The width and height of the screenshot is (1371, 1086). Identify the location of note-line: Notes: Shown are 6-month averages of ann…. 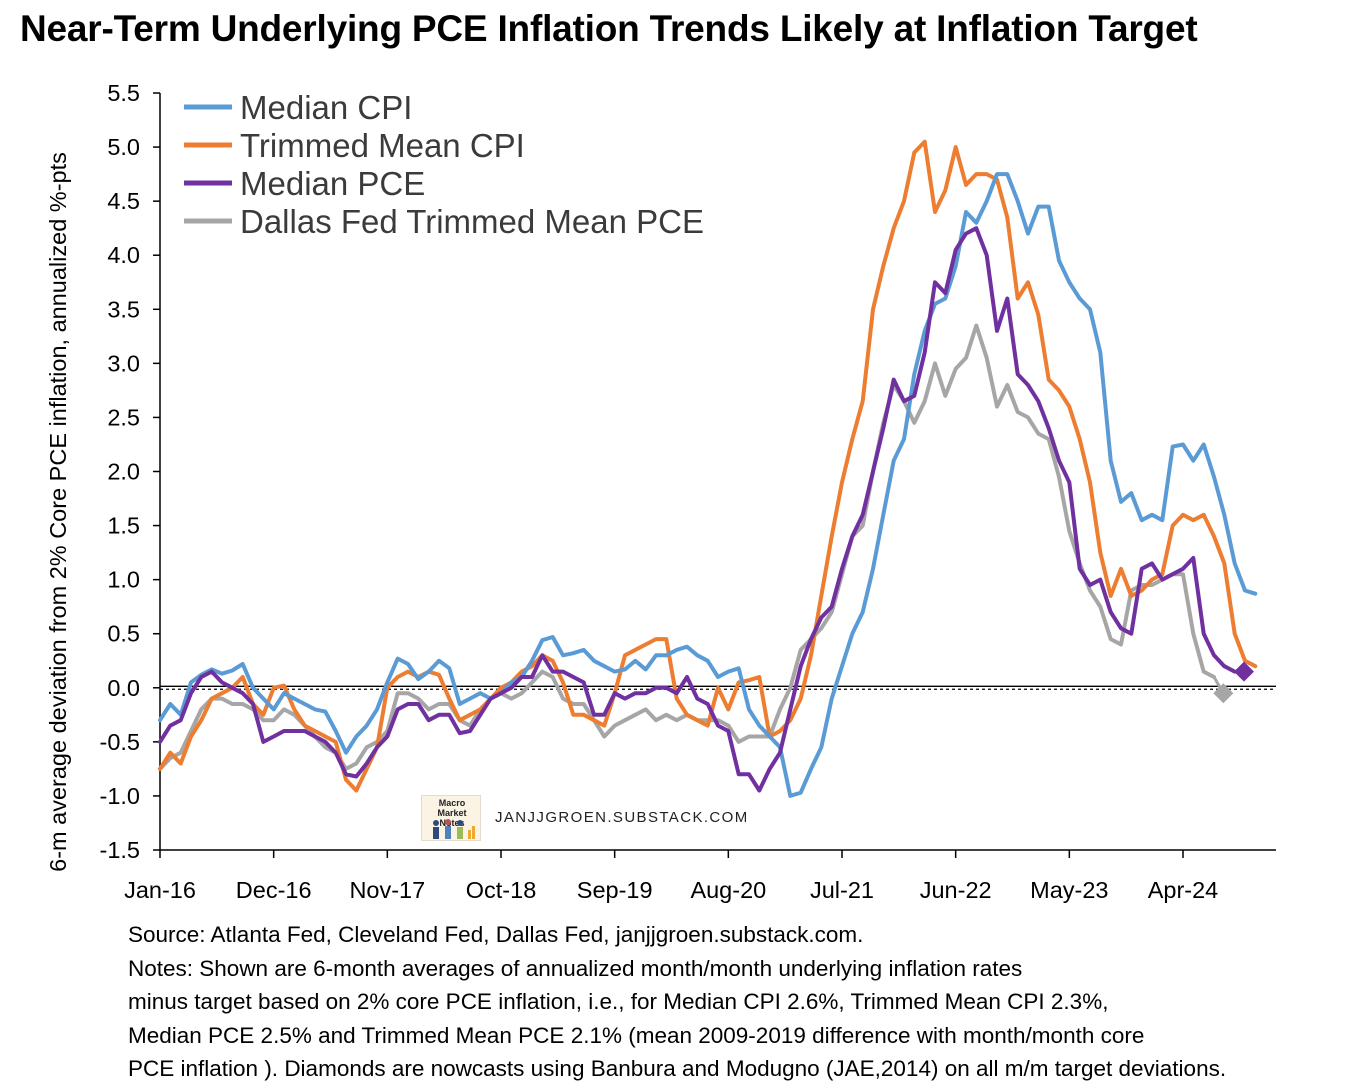
(575, 968).